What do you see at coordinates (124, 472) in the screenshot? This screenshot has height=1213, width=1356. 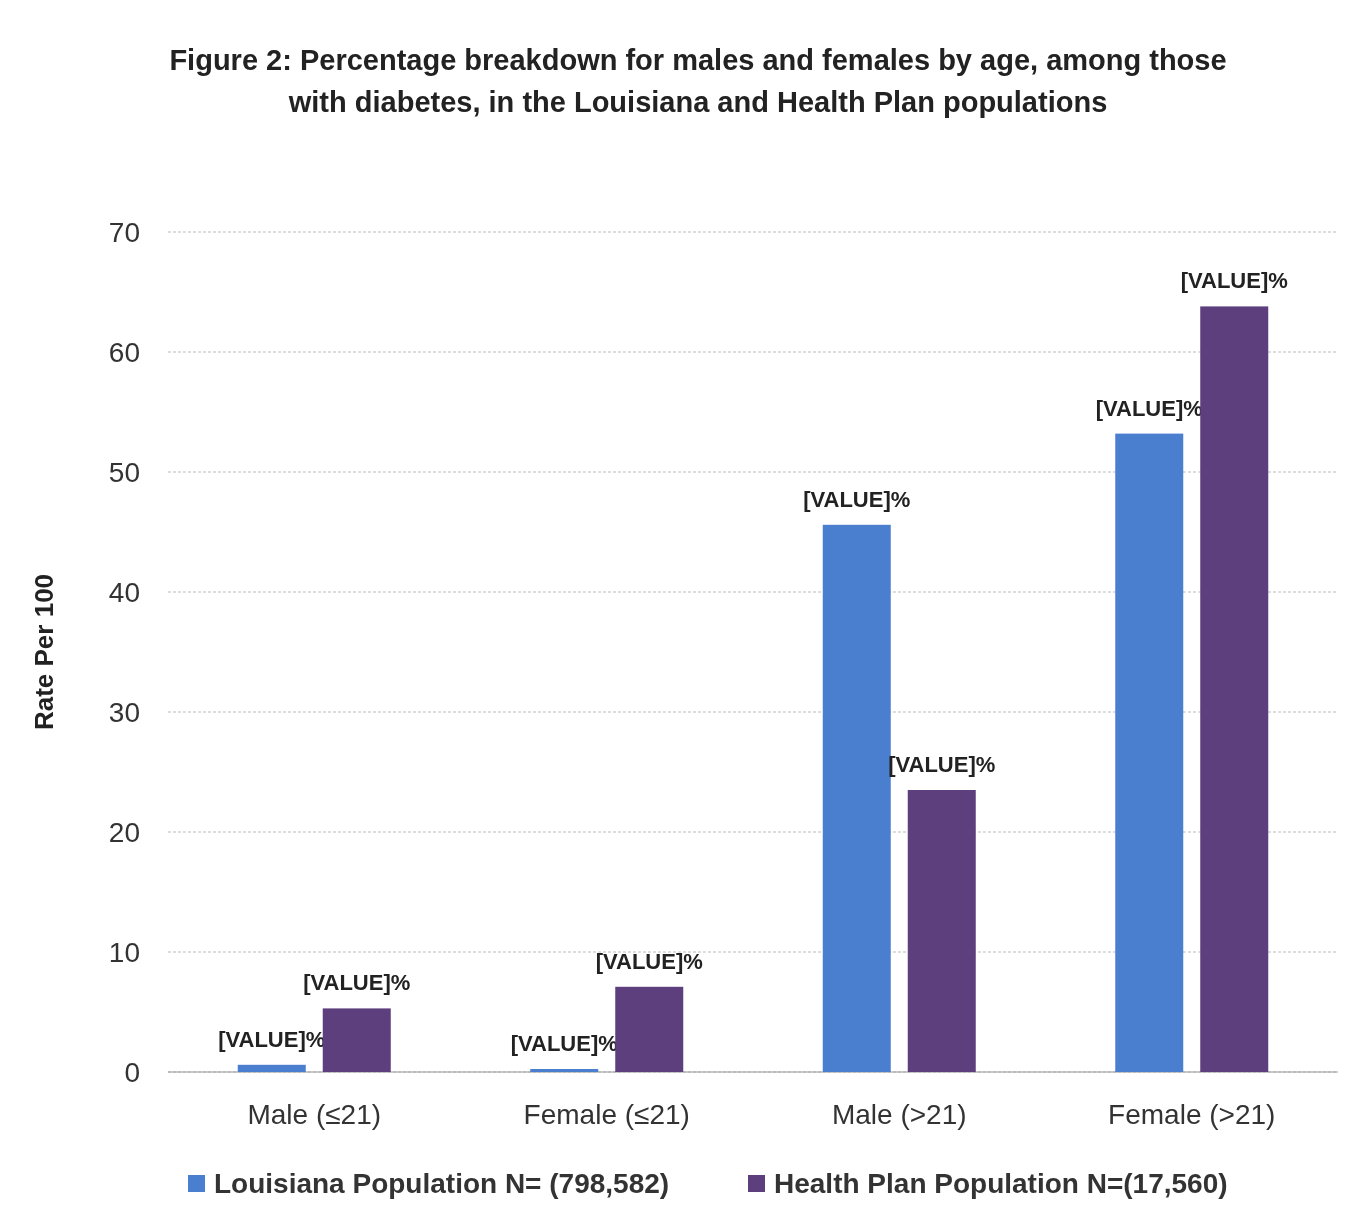 I see `y-tick-label: 50` at bounding box center [124, 472].